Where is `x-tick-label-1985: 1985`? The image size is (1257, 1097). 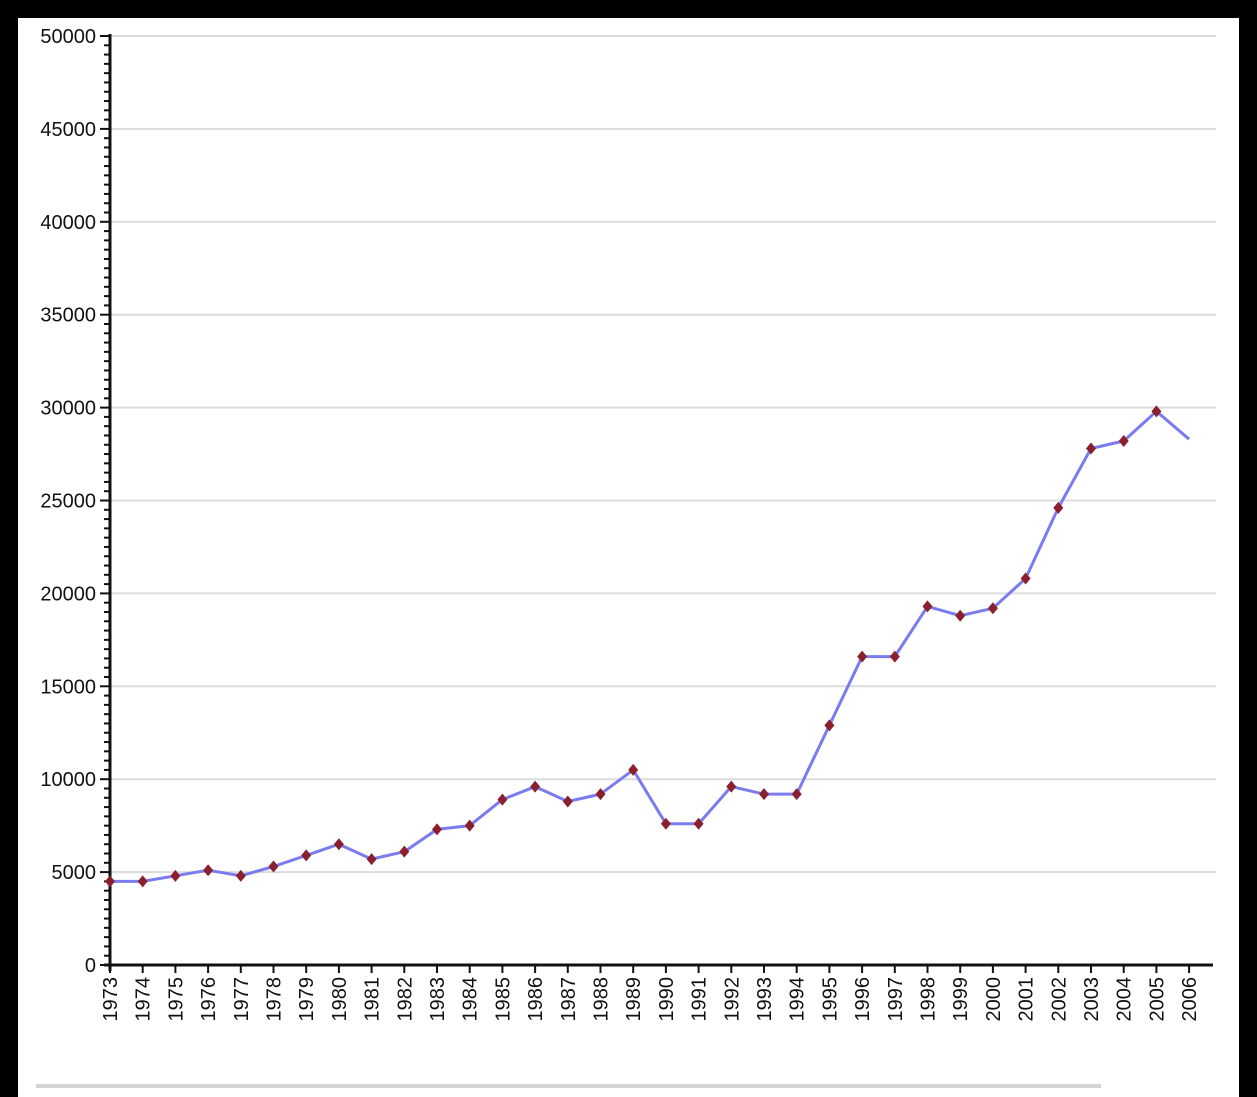 x-tick-label-1985: 1985 is located at coordinates (503, 999).